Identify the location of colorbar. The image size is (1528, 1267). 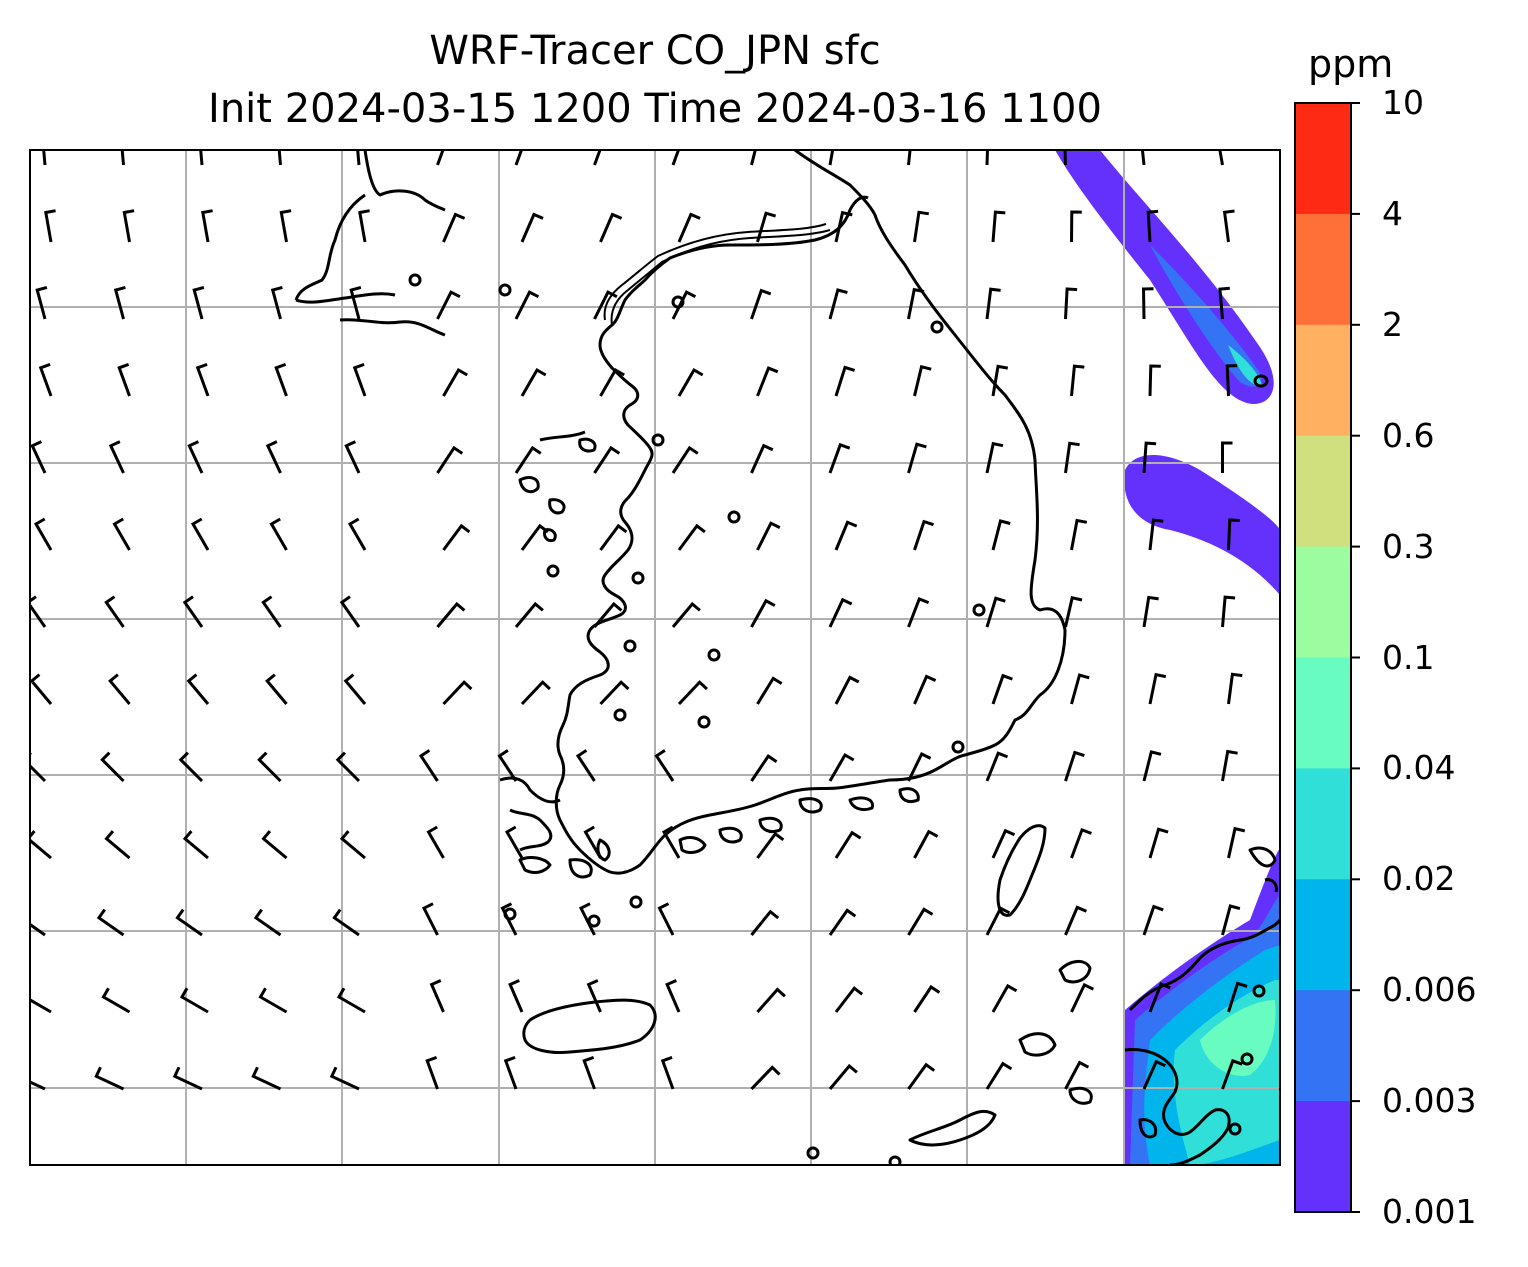
(1327, 657).